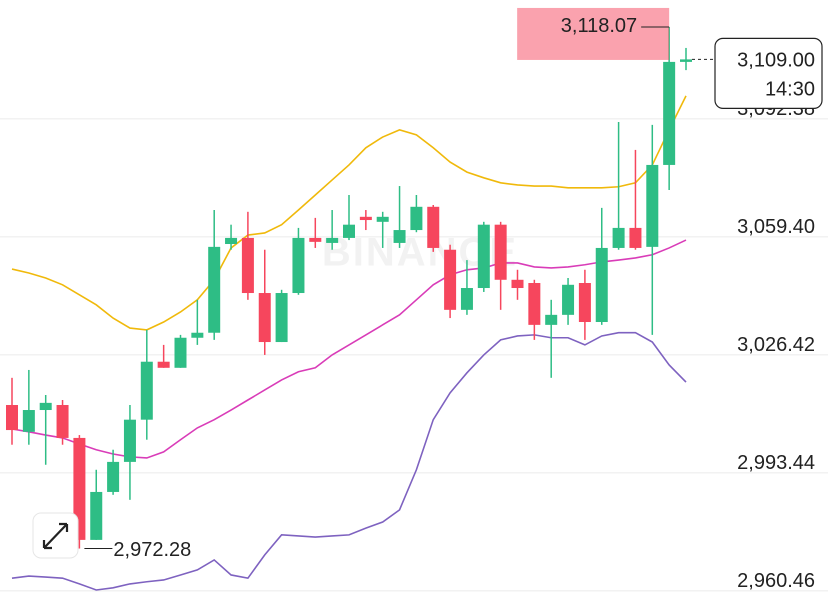 This screenshot has width=828, height=600. I want to click on expand-button, so click(55, 535).